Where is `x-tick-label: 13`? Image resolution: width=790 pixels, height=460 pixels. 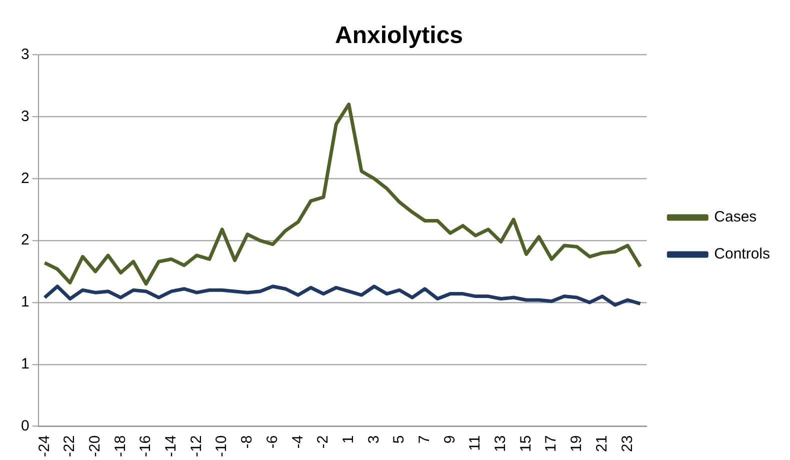 x-tick-label: 13 is located at coordinates (501, 443).